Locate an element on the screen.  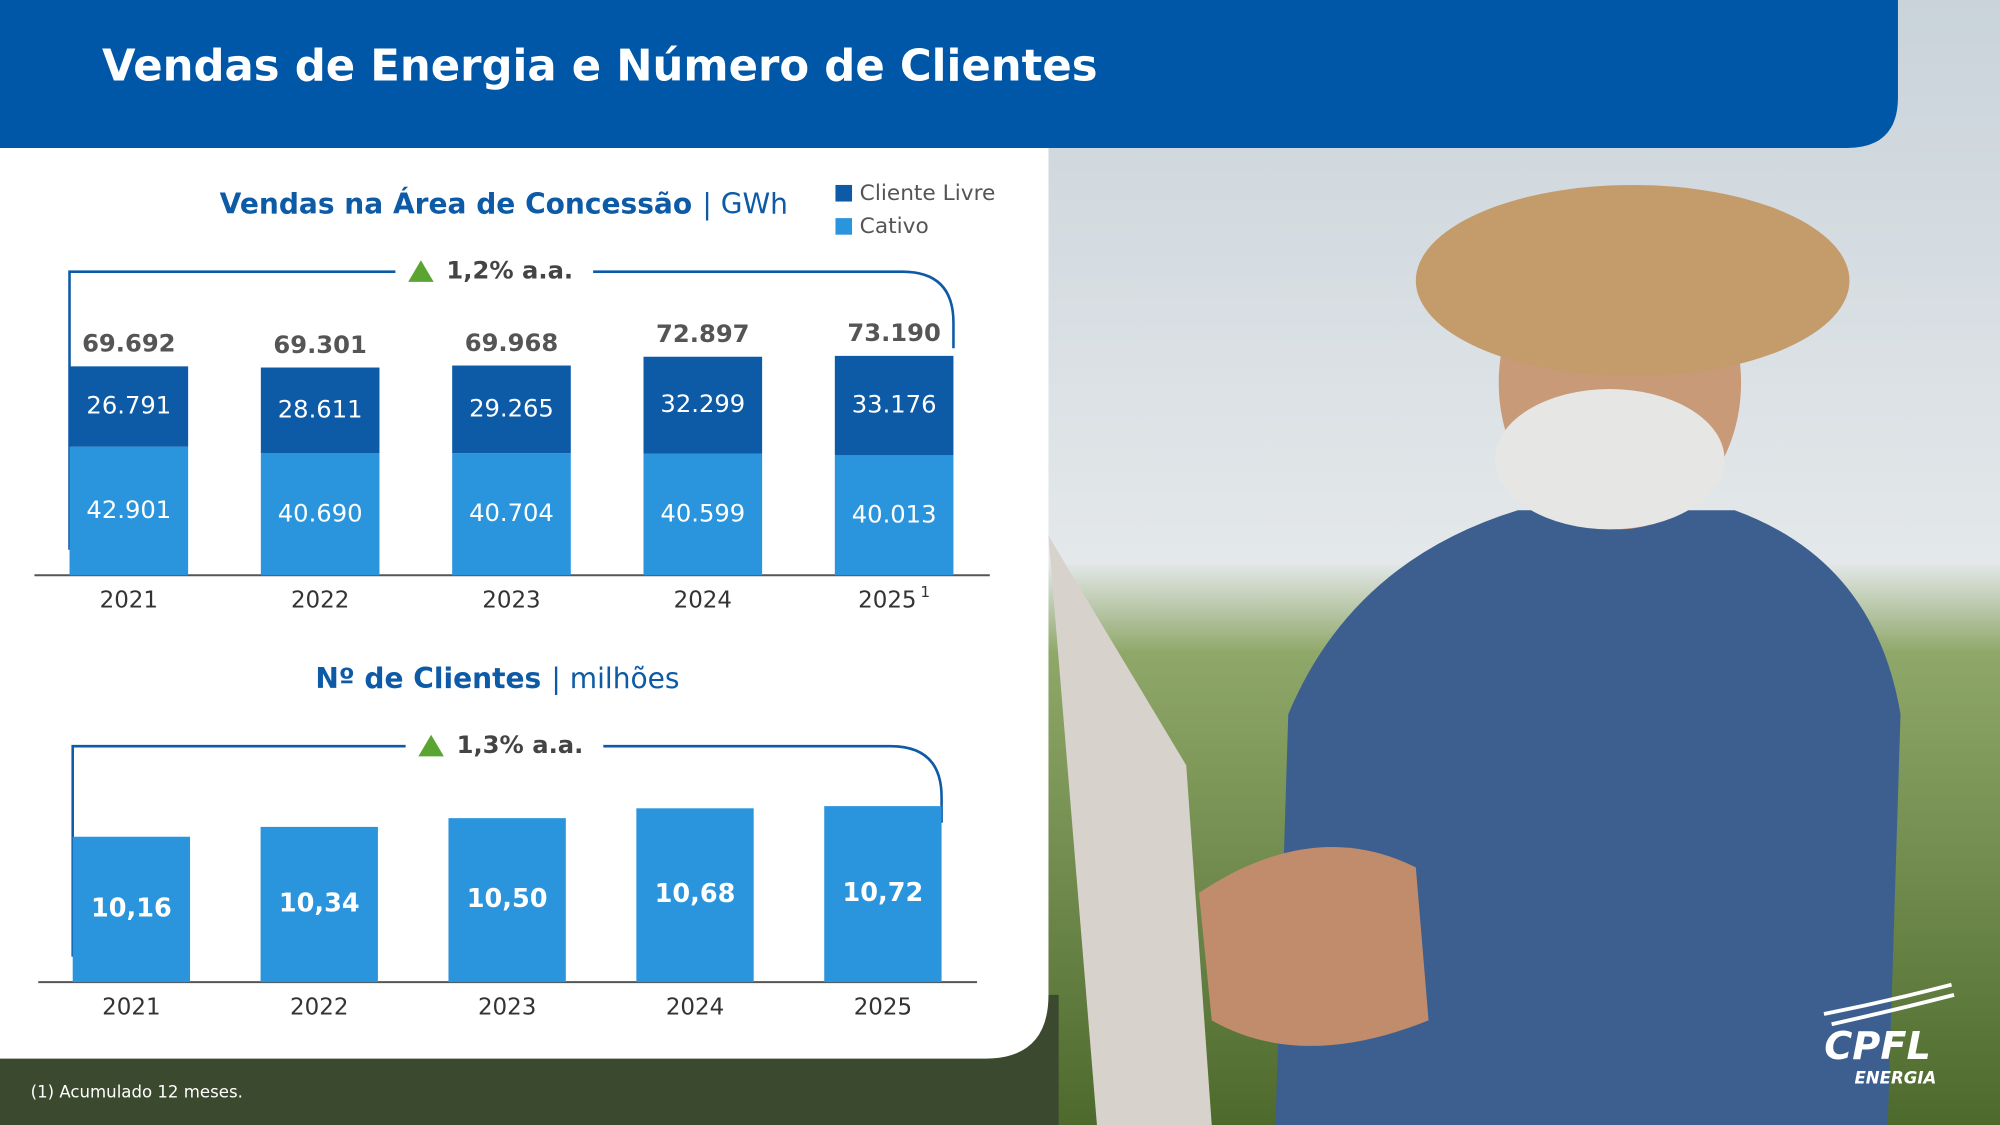
chart-unit: | milhões is located at coordinates (615, 678).